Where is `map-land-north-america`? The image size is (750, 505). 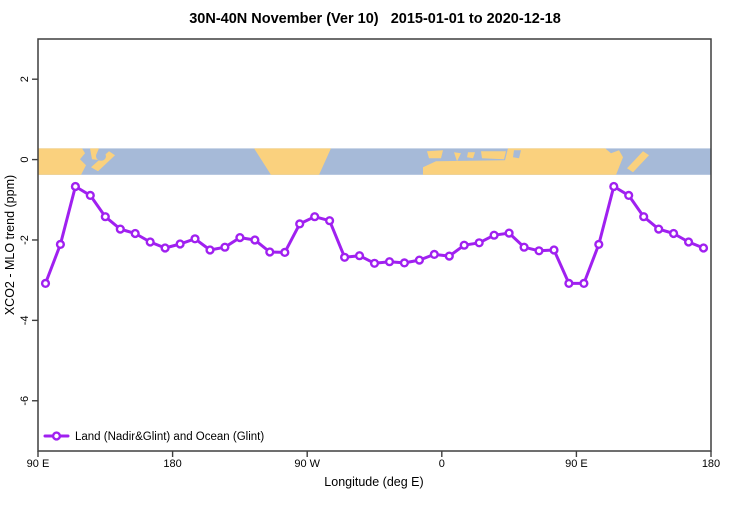 map-land-north-america is located at coordinates (292, 161).